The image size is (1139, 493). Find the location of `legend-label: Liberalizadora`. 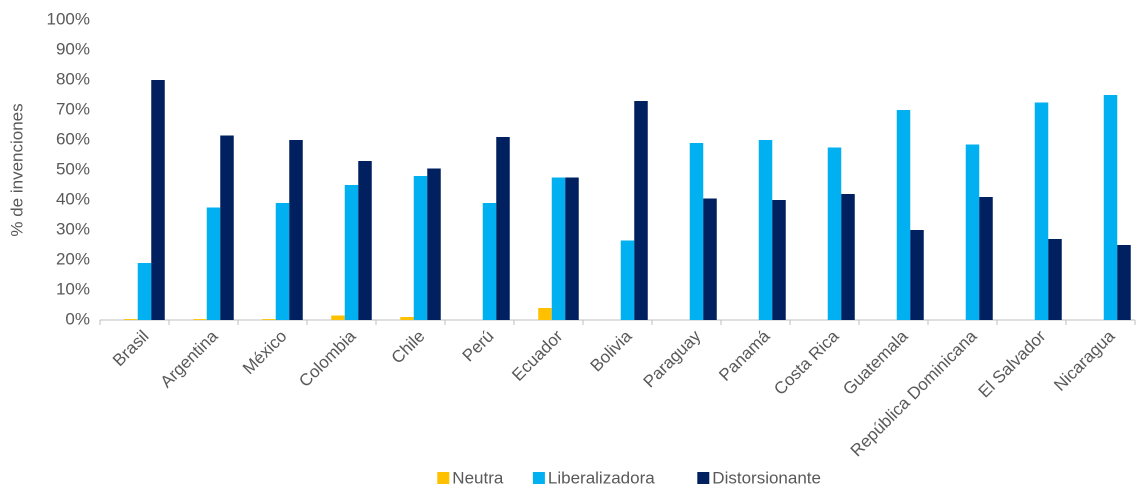

legend-label: Liberalizadora is located at coordinates (601, 477).